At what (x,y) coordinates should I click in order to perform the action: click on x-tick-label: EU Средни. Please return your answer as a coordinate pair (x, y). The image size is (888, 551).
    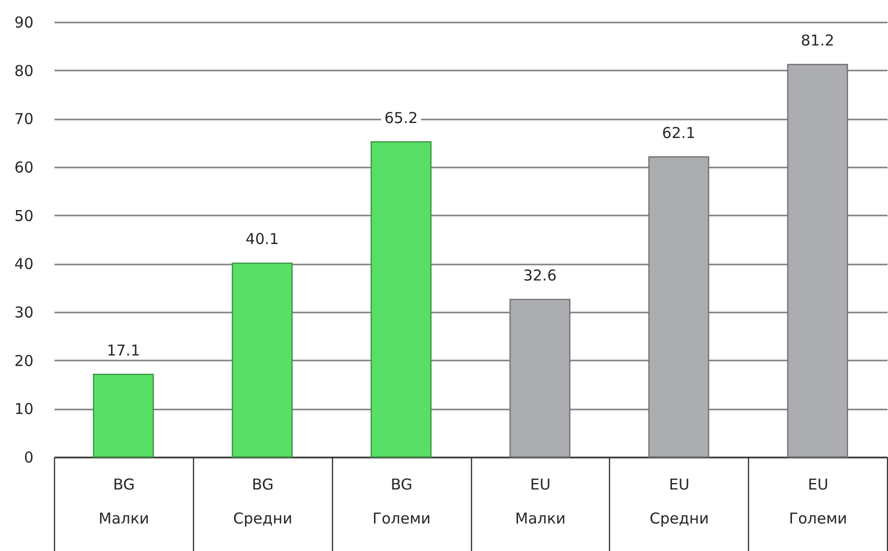
    Looking at the image, I should click on (679, 502).